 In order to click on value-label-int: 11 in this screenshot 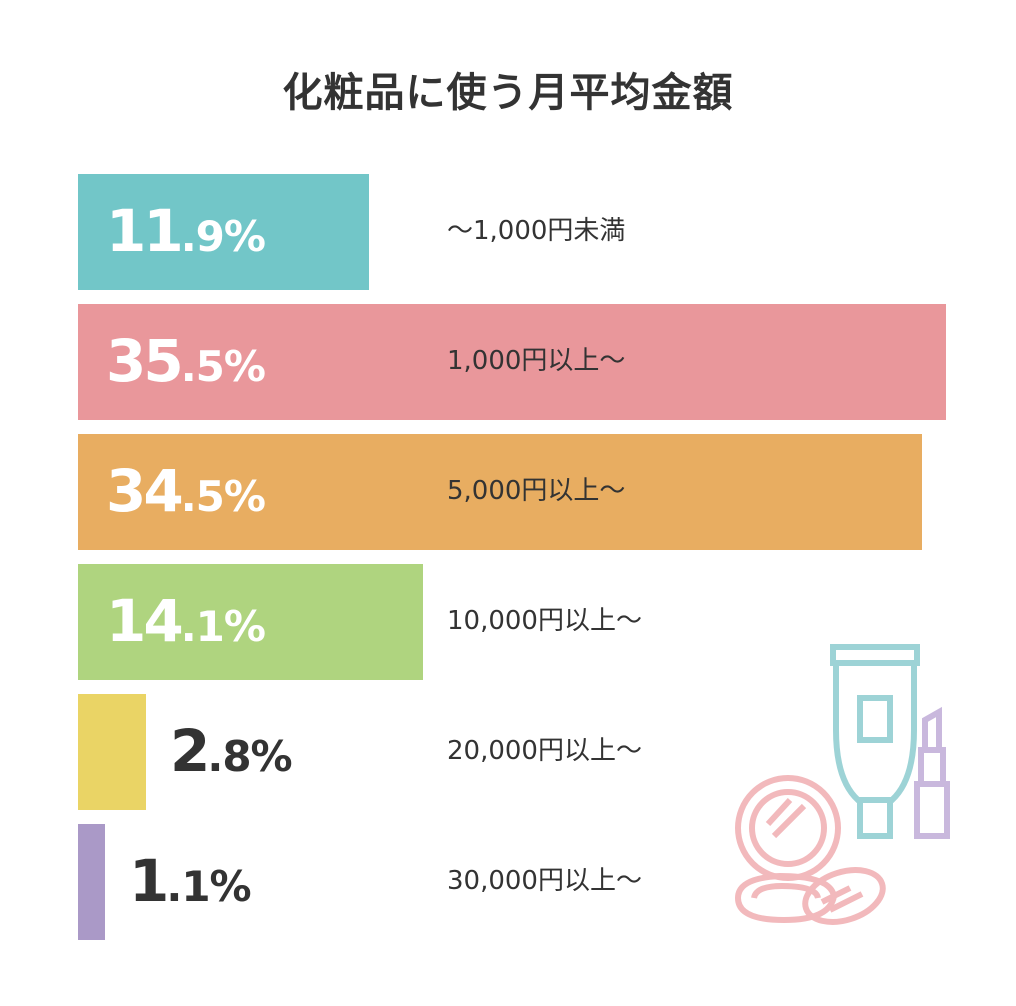, I will do `click(145, 231)`.